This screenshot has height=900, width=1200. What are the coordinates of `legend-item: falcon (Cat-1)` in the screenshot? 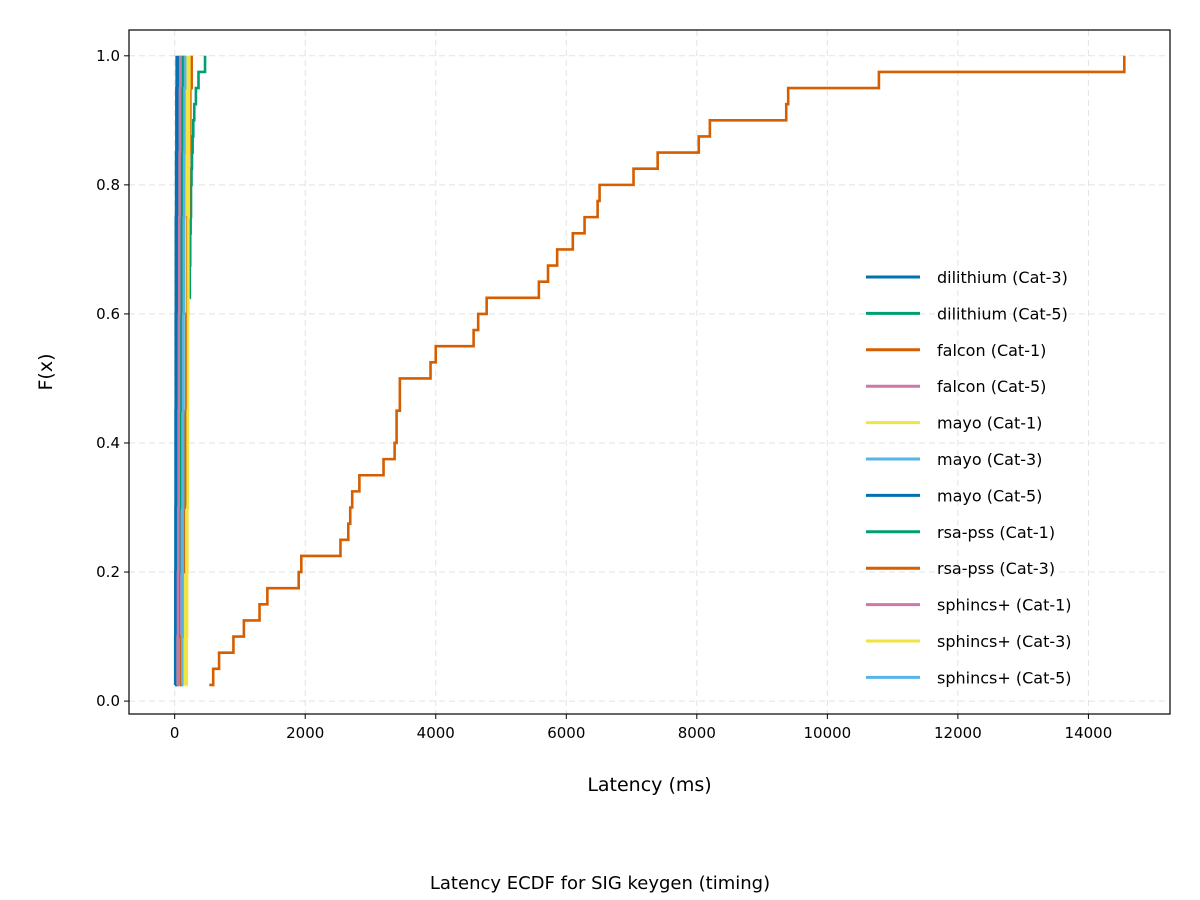 It's located at (956, 350).